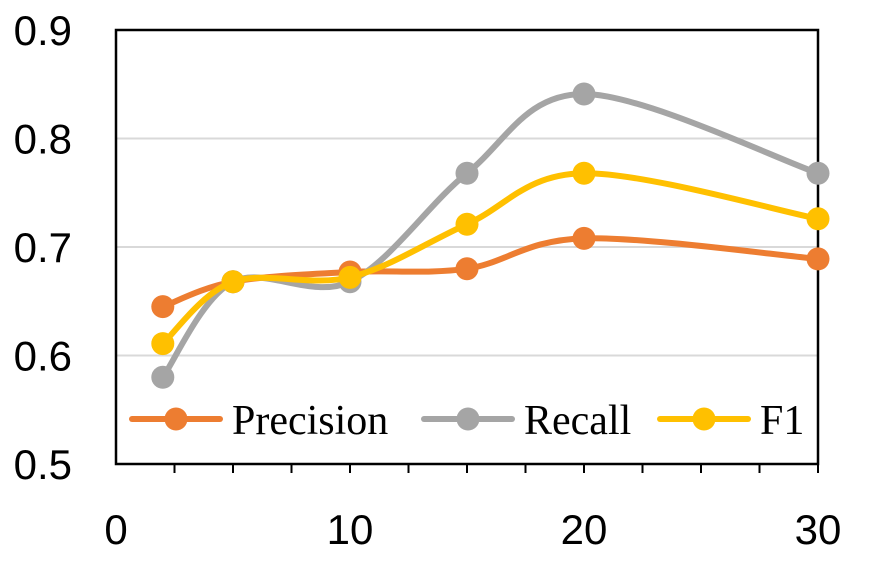  I want to click on precision-line, so click(490, 272).